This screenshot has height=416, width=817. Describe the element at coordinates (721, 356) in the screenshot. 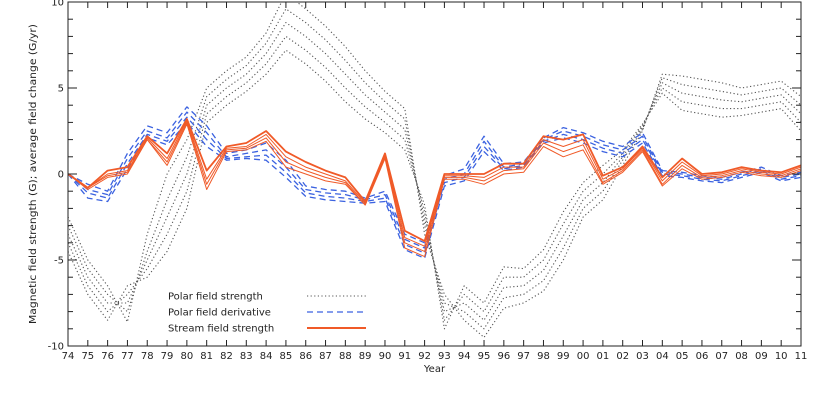

I see `x-tick-label: 07` at that location.